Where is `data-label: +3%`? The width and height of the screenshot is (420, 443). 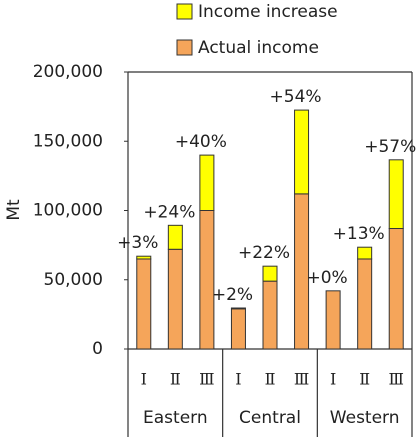 data-label: +3% is located at coordinates (137, 243).